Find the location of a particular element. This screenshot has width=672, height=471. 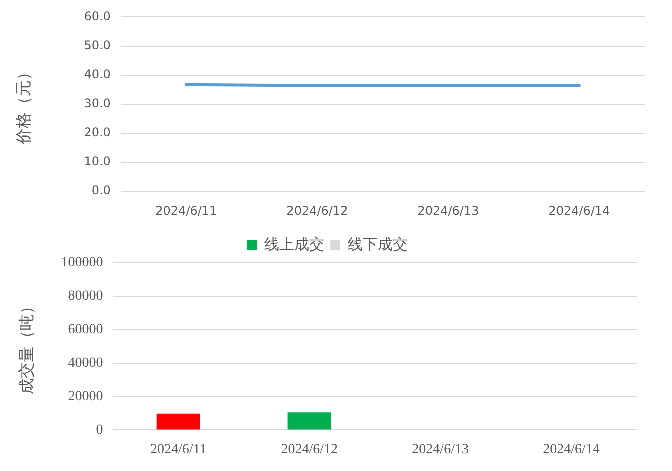

y-axis-title: 成交量（吨） is located at coordinates (26, 346).